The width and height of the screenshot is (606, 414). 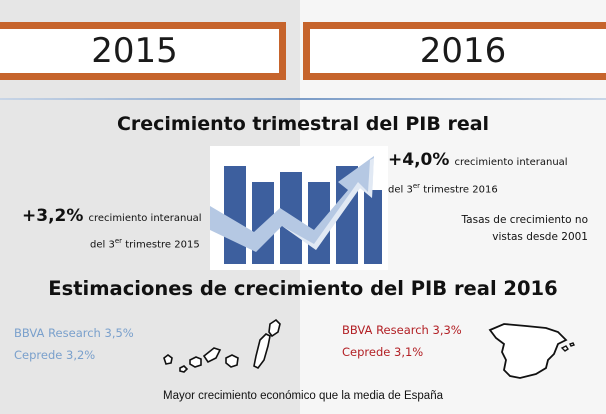 What do you see at coordinates (419, 160) in the screenshot?
I see `stat-2016-value: +4,0%` at bounding box center [419, 160].